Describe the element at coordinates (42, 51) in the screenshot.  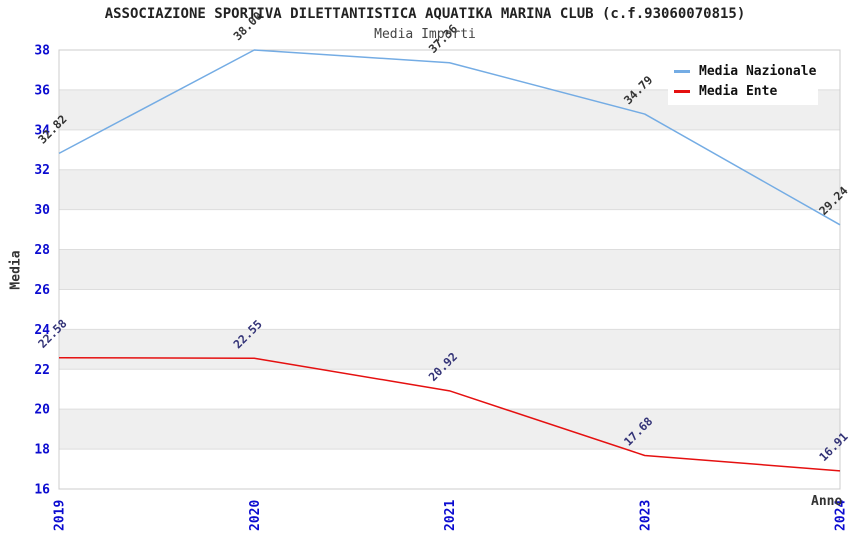
I see `y-axis-tick-label: 38` at that location.